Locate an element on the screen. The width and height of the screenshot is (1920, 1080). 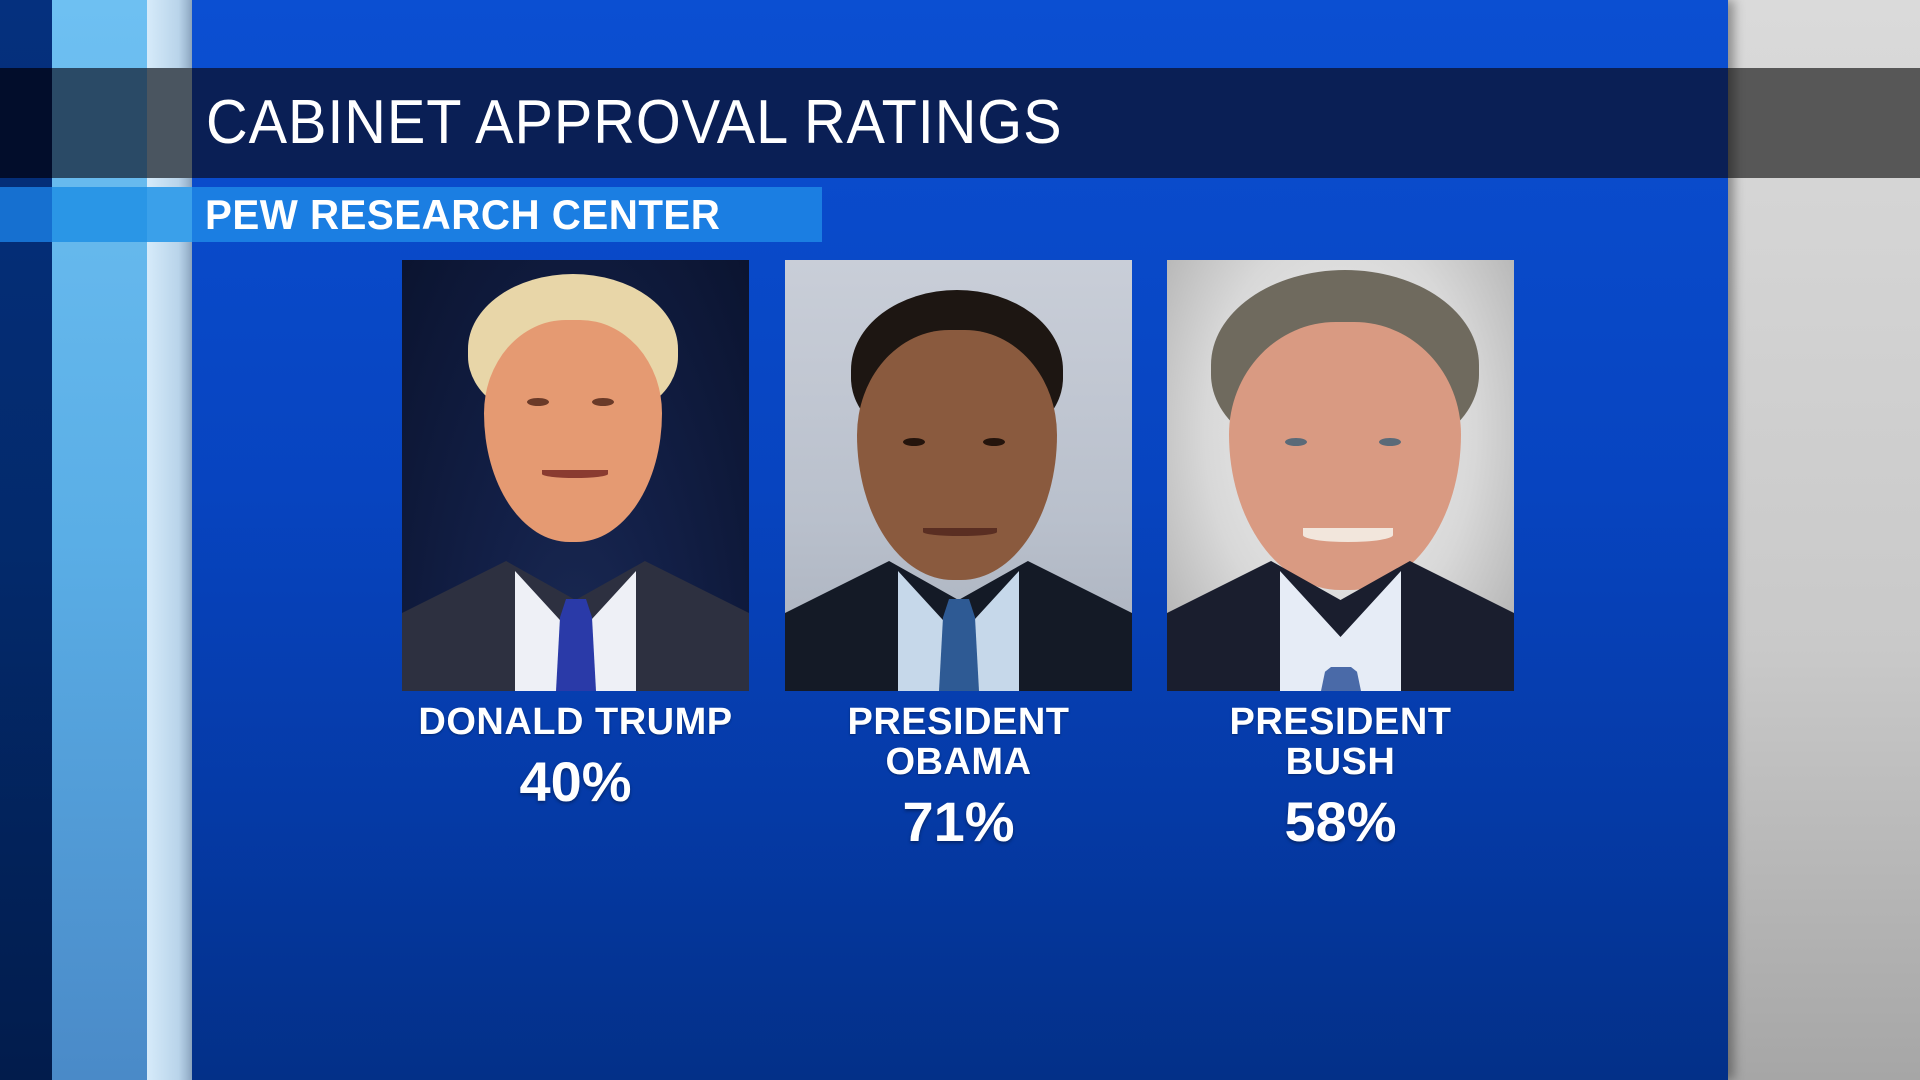
rating-card-trump: DONALD TRUMP 40% is located at coordinates (575, 536).